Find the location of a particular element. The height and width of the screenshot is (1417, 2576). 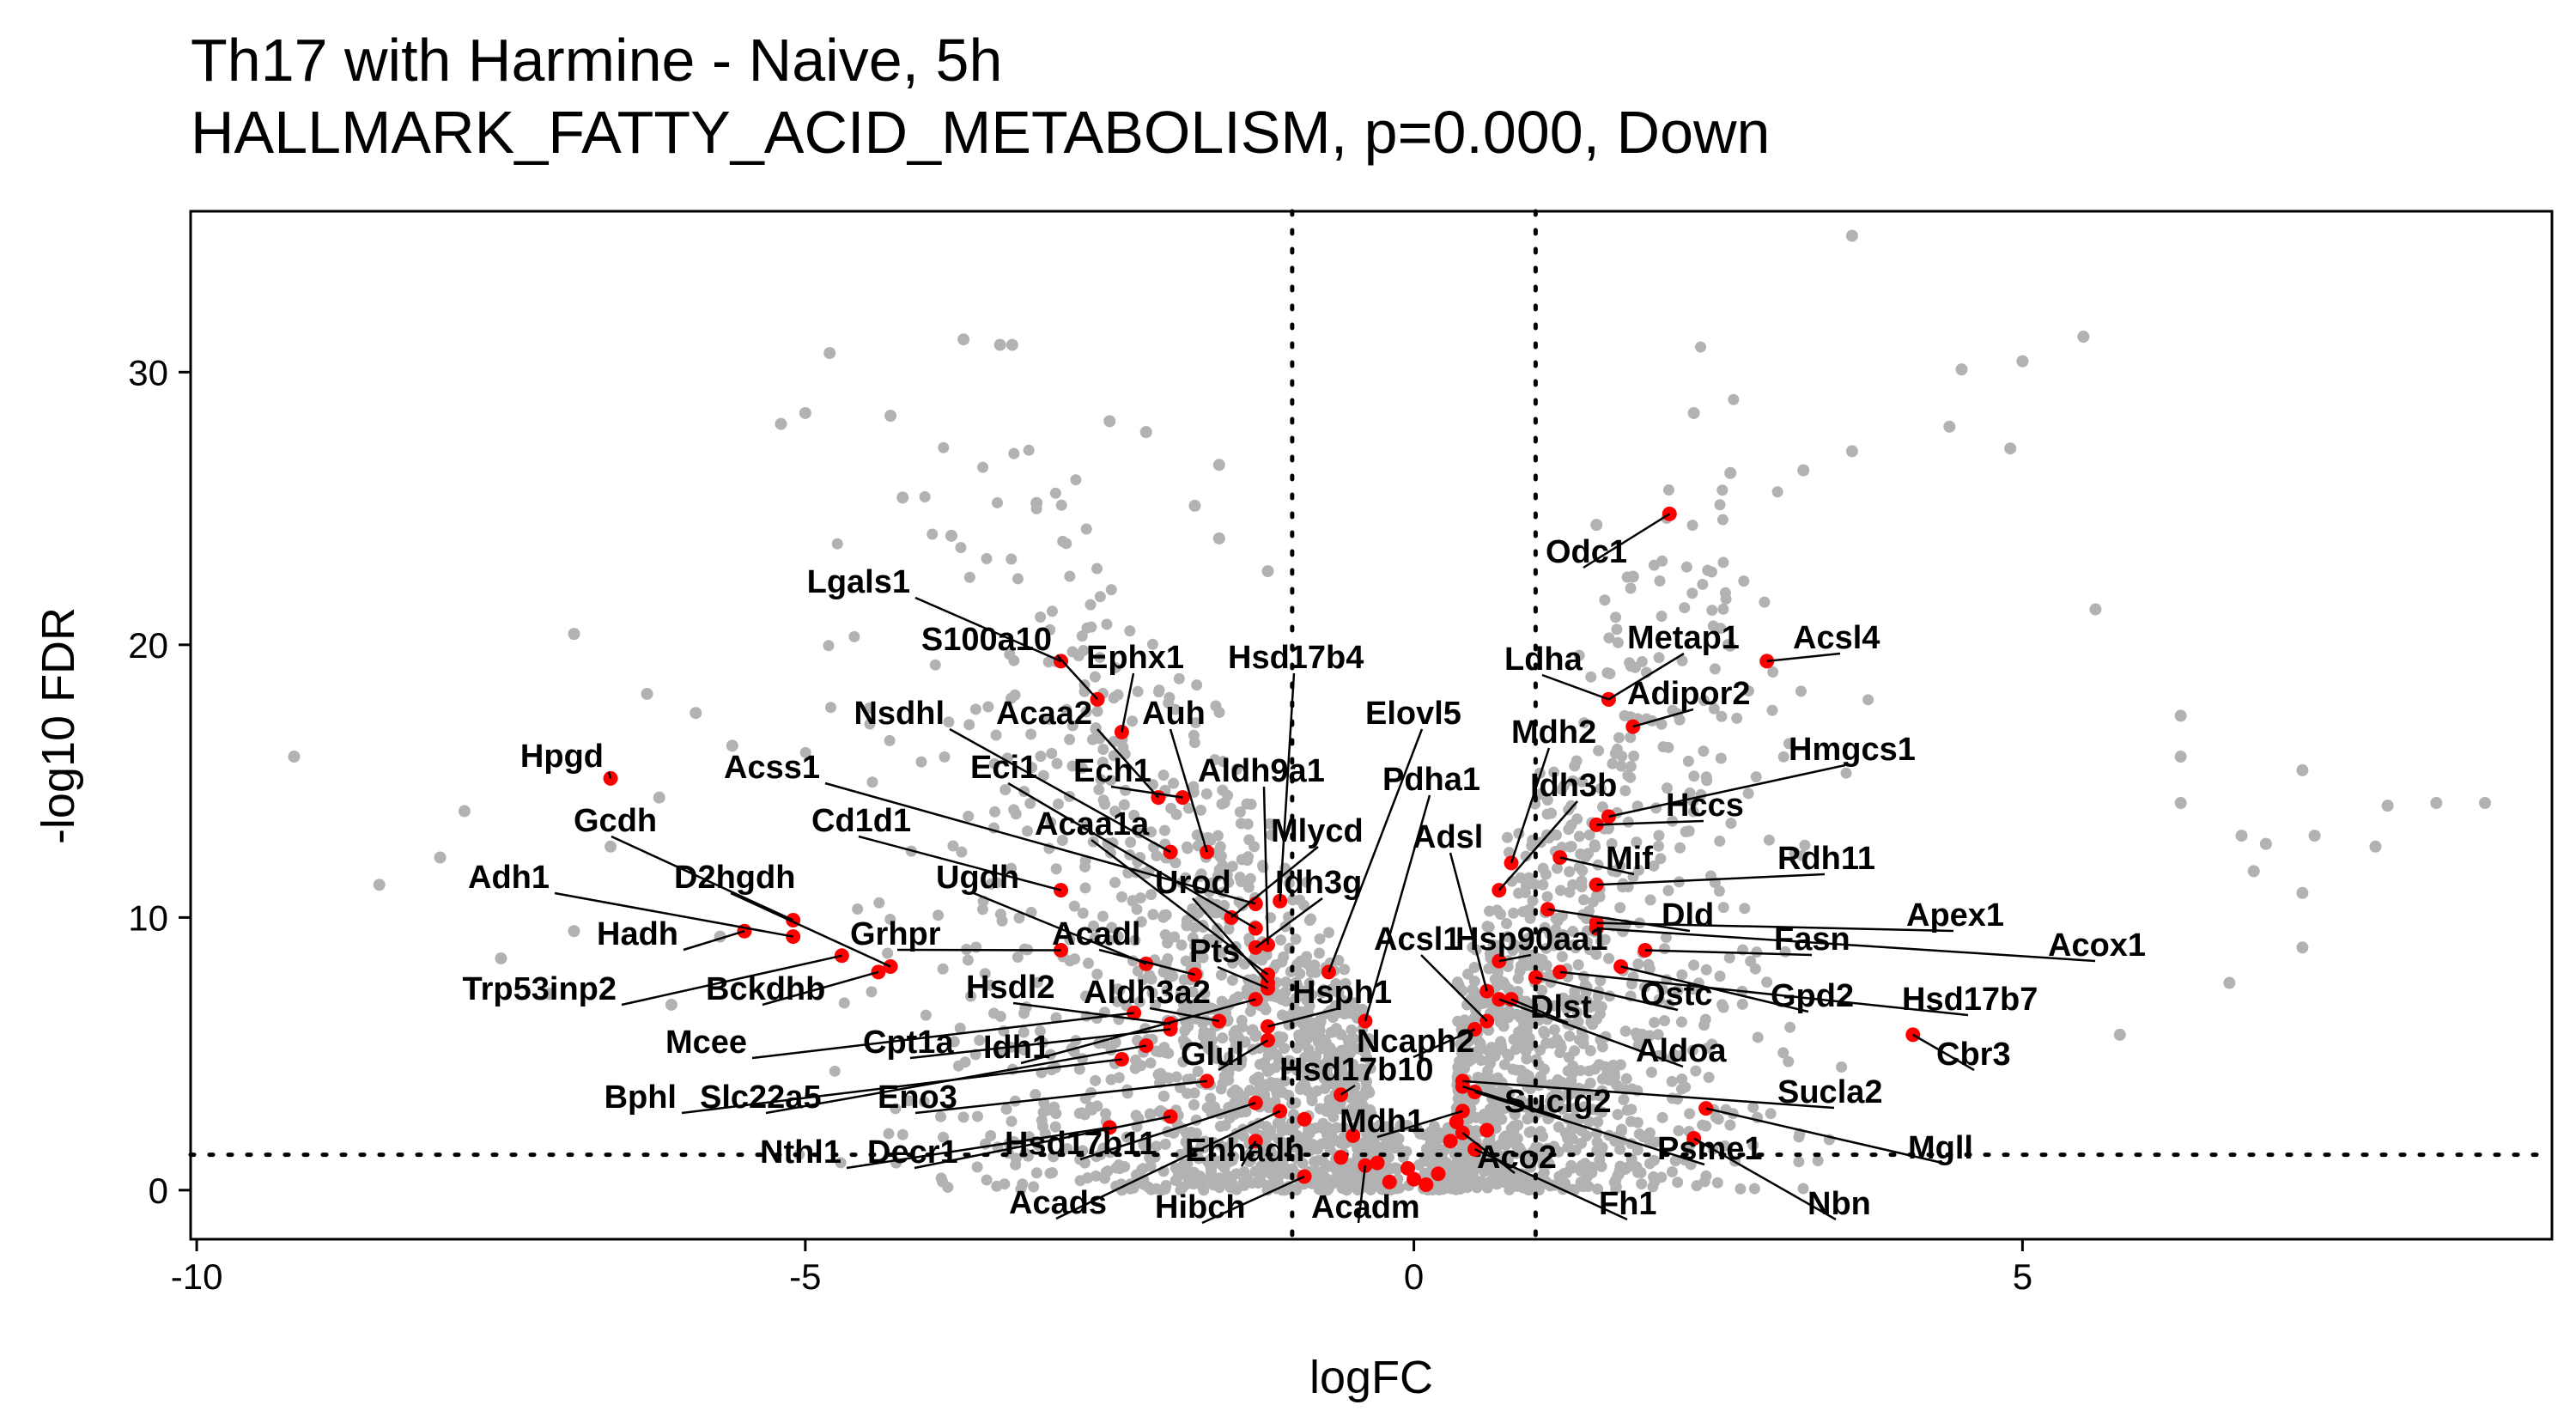

gene-label: Aldh3a2 is located at coordinates (1147, 993).